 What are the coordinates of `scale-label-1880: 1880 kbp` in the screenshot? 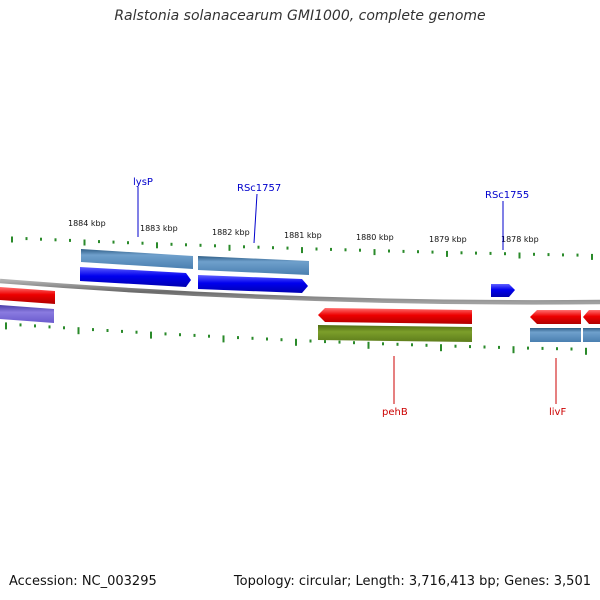 It's located at (375, 237).